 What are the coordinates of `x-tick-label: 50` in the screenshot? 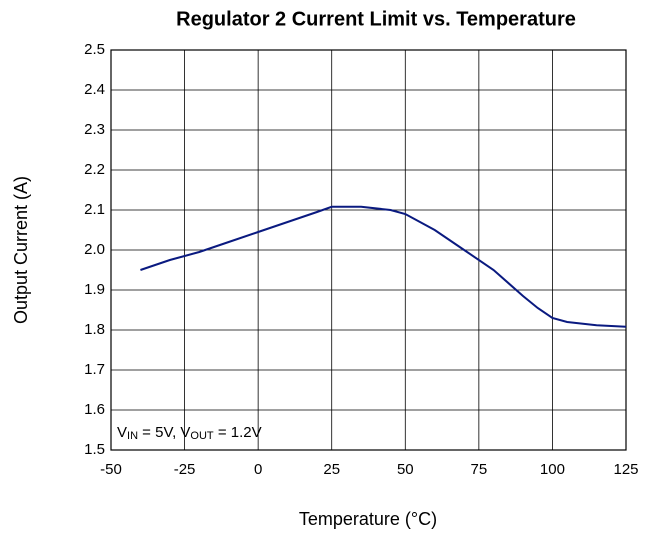 It's located at (405, 469).